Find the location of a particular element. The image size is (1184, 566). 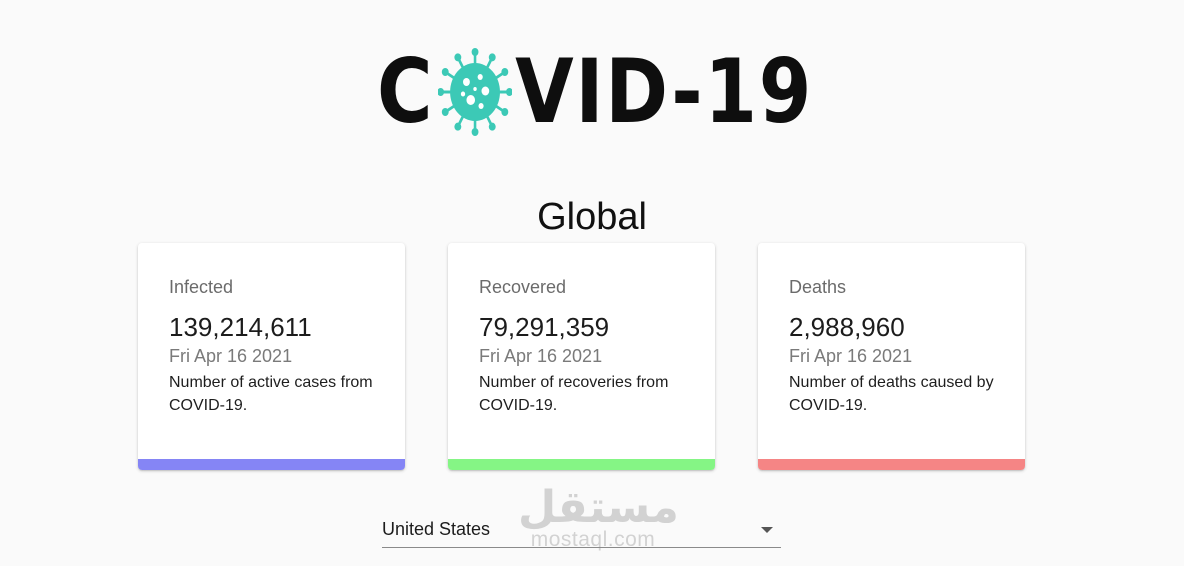

recovered-label: Recovered is located at coordinates (523, 287).